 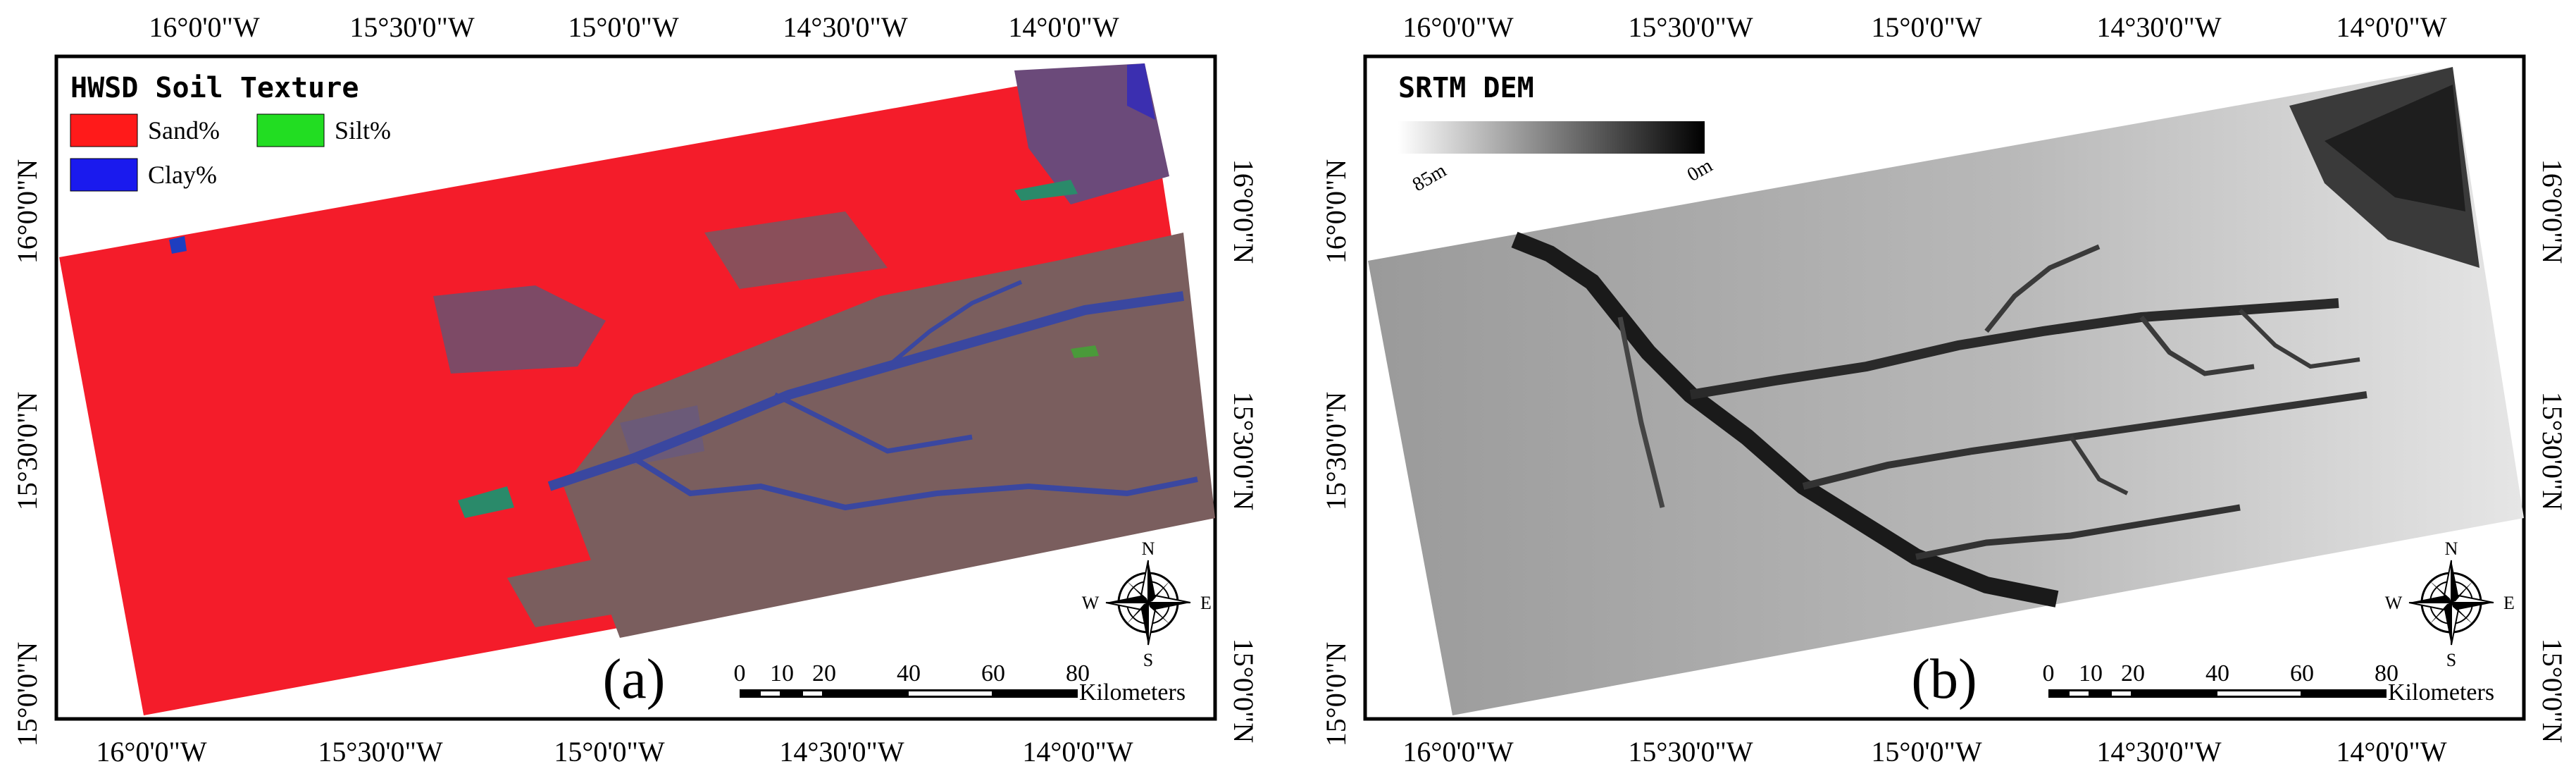 What do you see at coordinates (214, 88) in the screenshot?
I see `legend-title: HWSD Soil Texture` at bounding box center [214, 88].